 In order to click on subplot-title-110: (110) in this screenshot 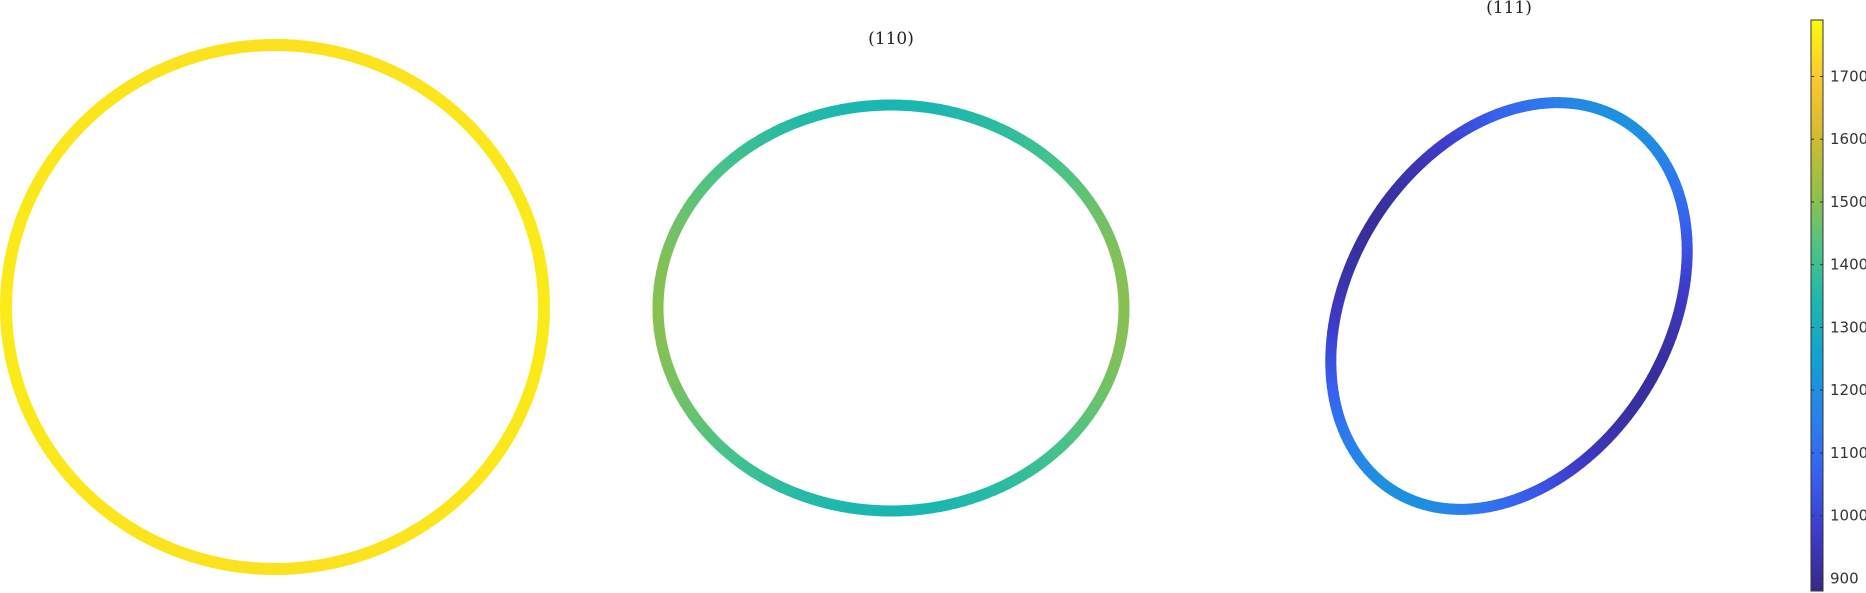, I will do `click(891, 39)`.